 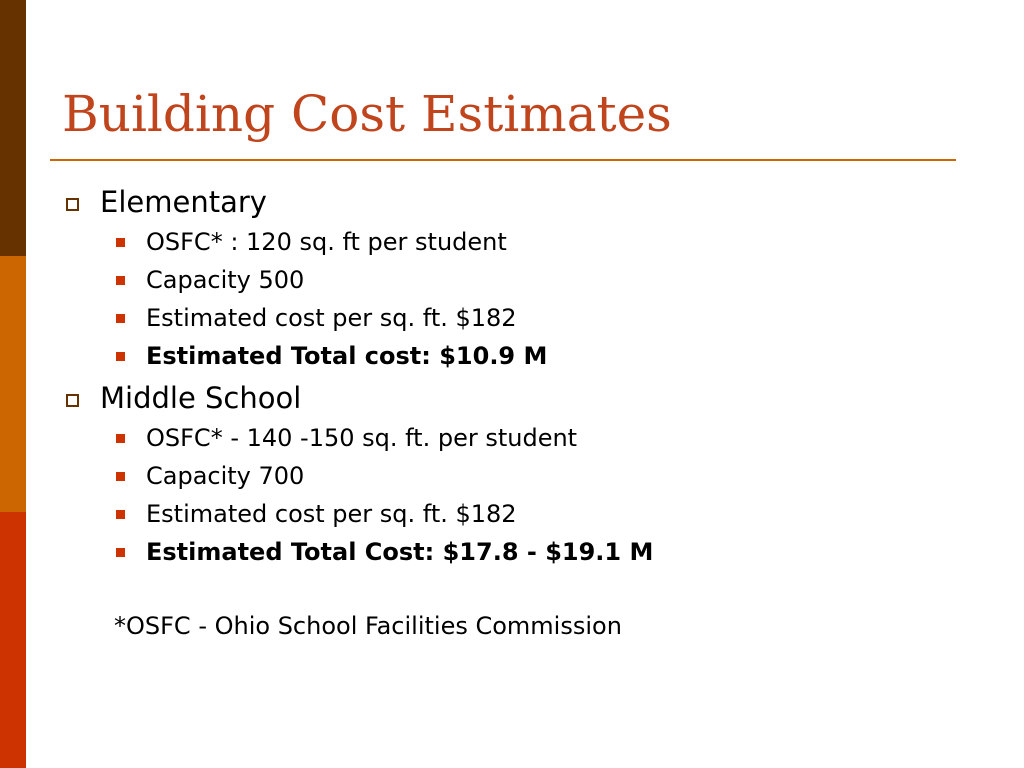 What do you see at coordinates (201, 398) in the screenshot?
I see `section-heading-middle-school: Middle School` at bounding box center [201, 398].